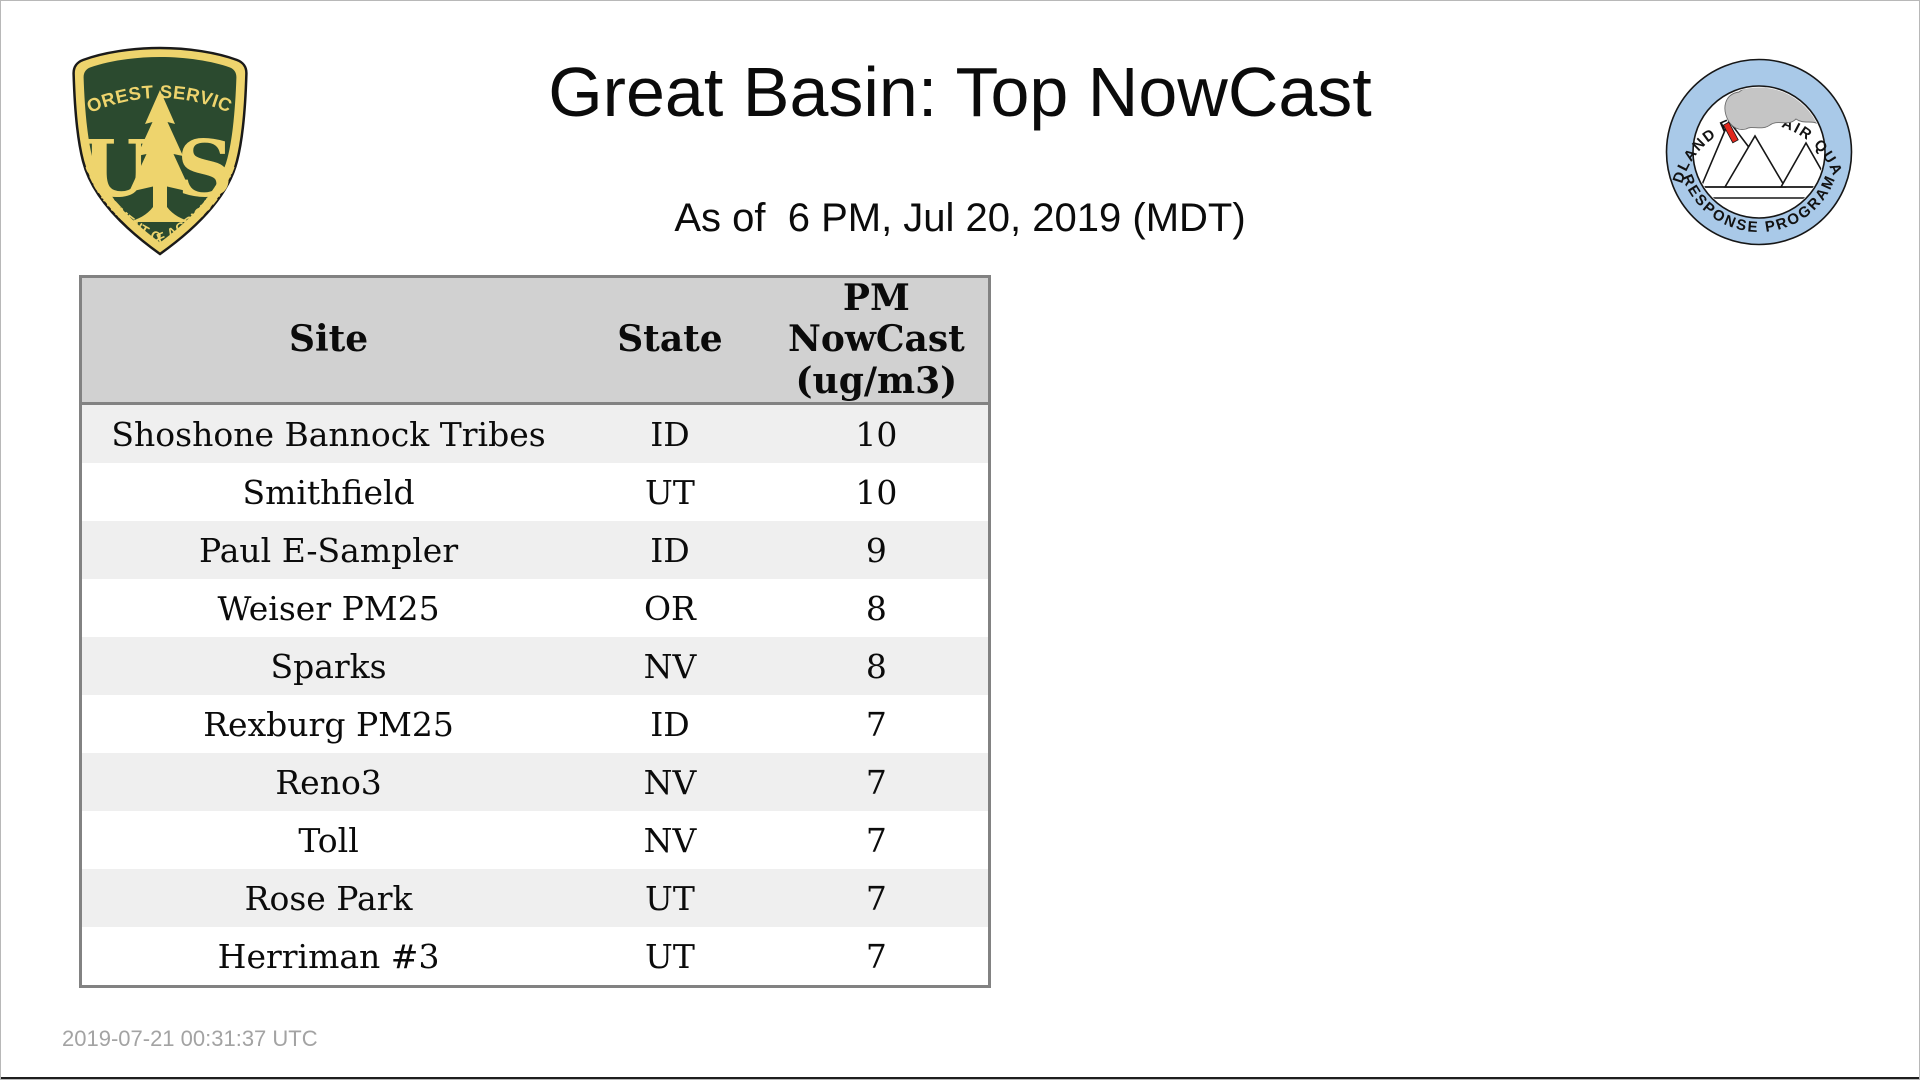 The height and width of the screenshot is (1080, 1920). Describe the element at coordinates (328, 898) in the screenshot. I see `site-cell: Rose Park` at that location.